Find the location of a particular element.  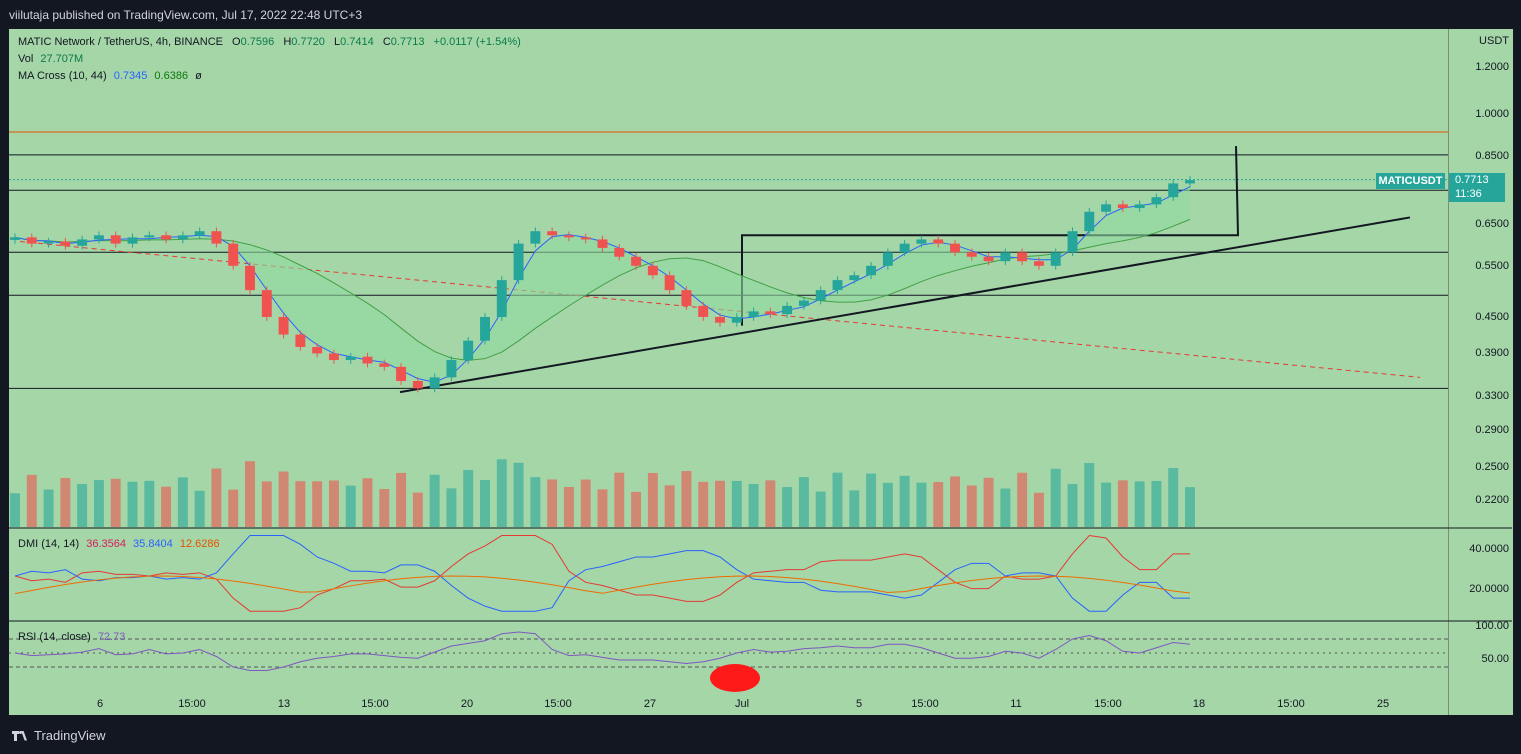

adx-value: 12.6286 is located at coordinates (199, 544).